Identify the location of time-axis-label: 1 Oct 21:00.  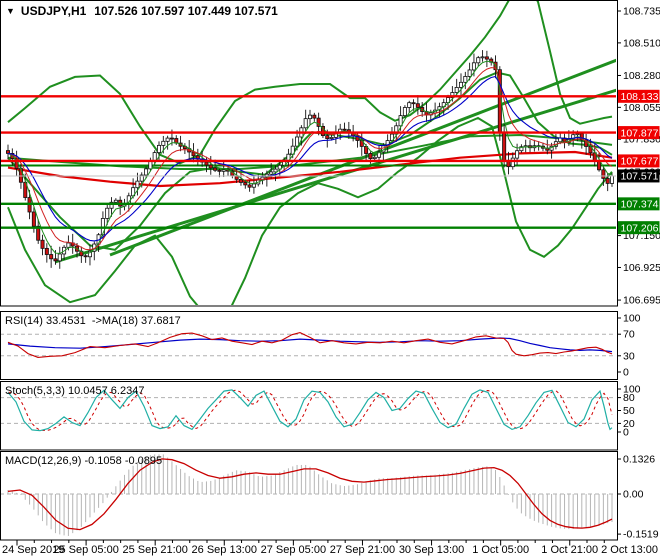
(569, 550).